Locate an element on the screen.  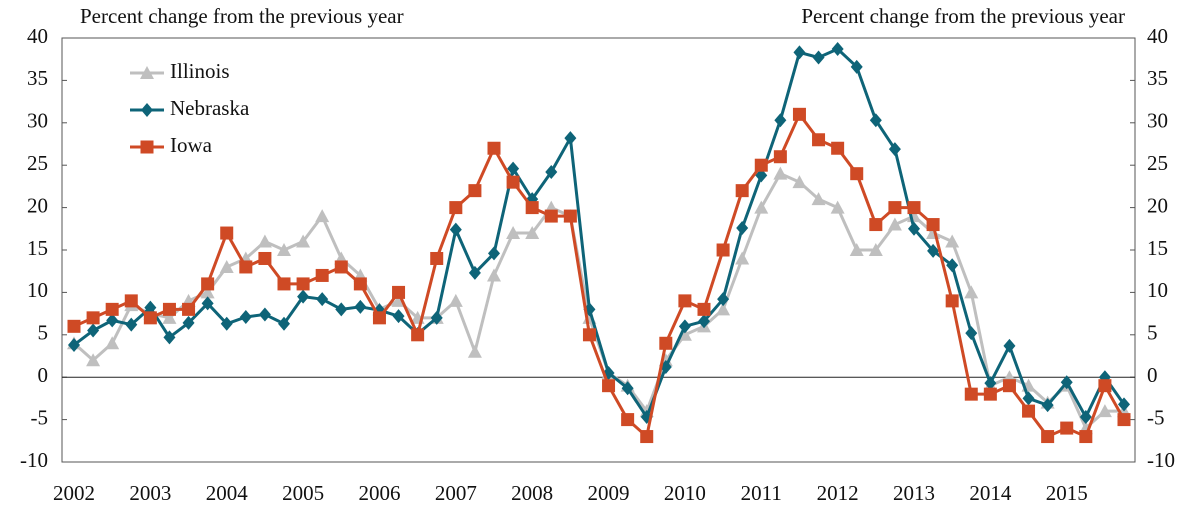
y-tick-label: 10 is located at coordinates (37, 290).